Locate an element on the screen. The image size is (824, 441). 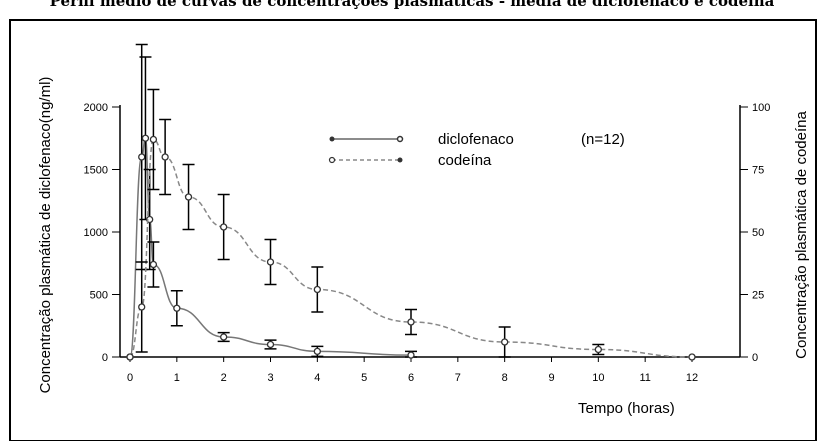
x-tick-label-6: 6 is located at coordinates (411, 378).